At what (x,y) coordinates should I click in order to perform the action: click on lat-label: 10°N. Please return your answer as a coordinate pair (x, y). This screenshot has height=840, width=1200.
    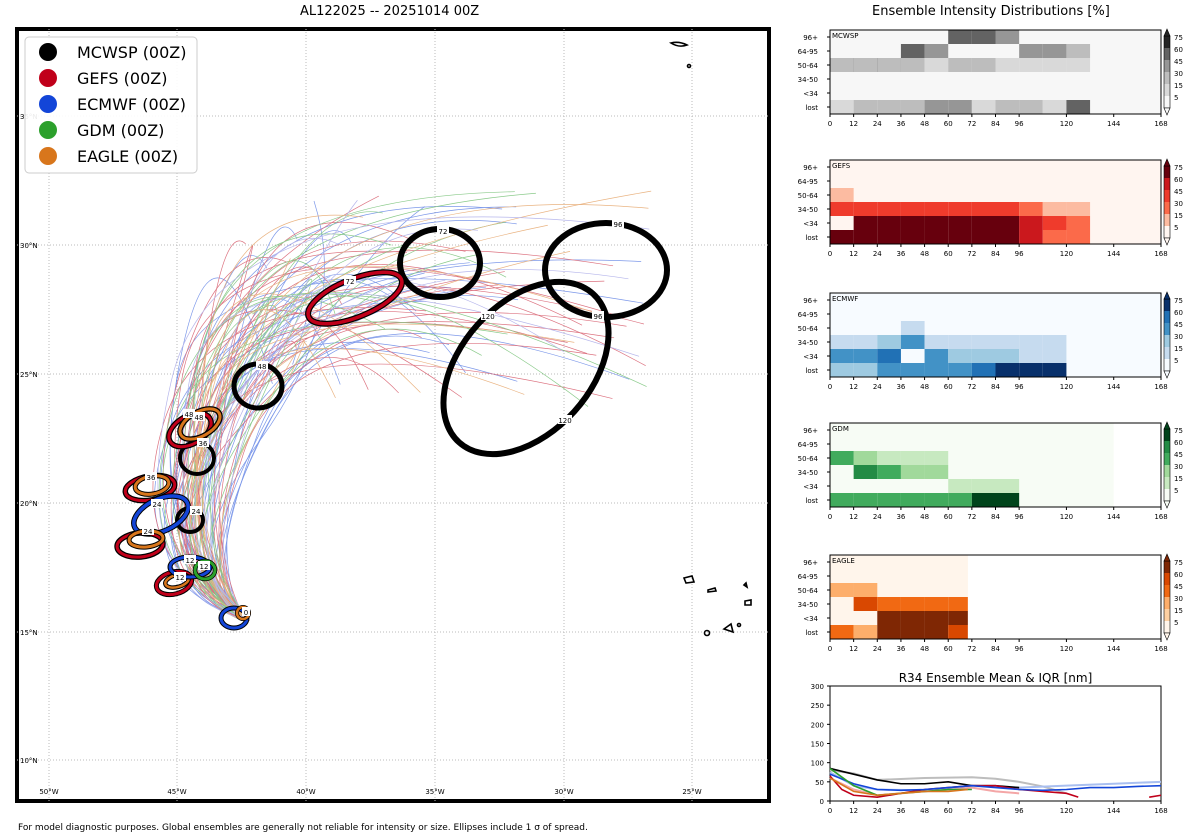
    Looking at the image, I should click on (29, 761).